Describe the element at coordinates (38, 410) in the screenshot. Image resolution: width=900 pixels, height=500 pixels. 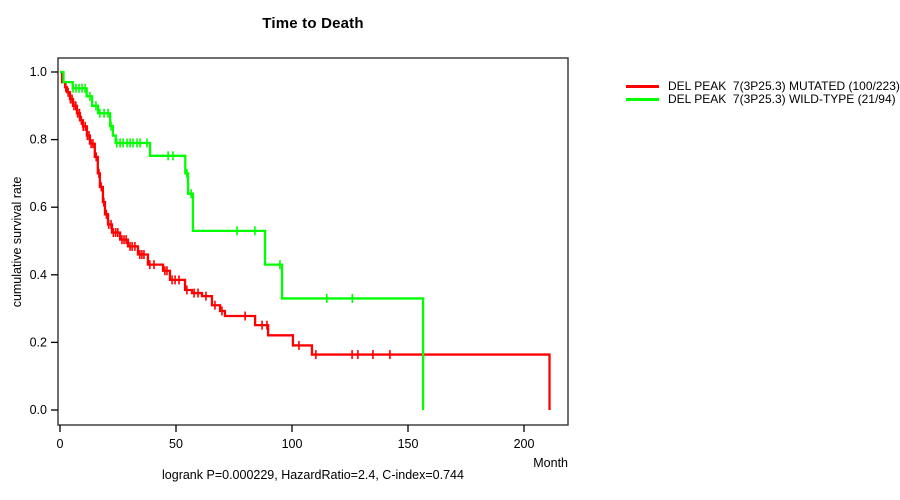
I see `svg-text: 0.0` at that location.